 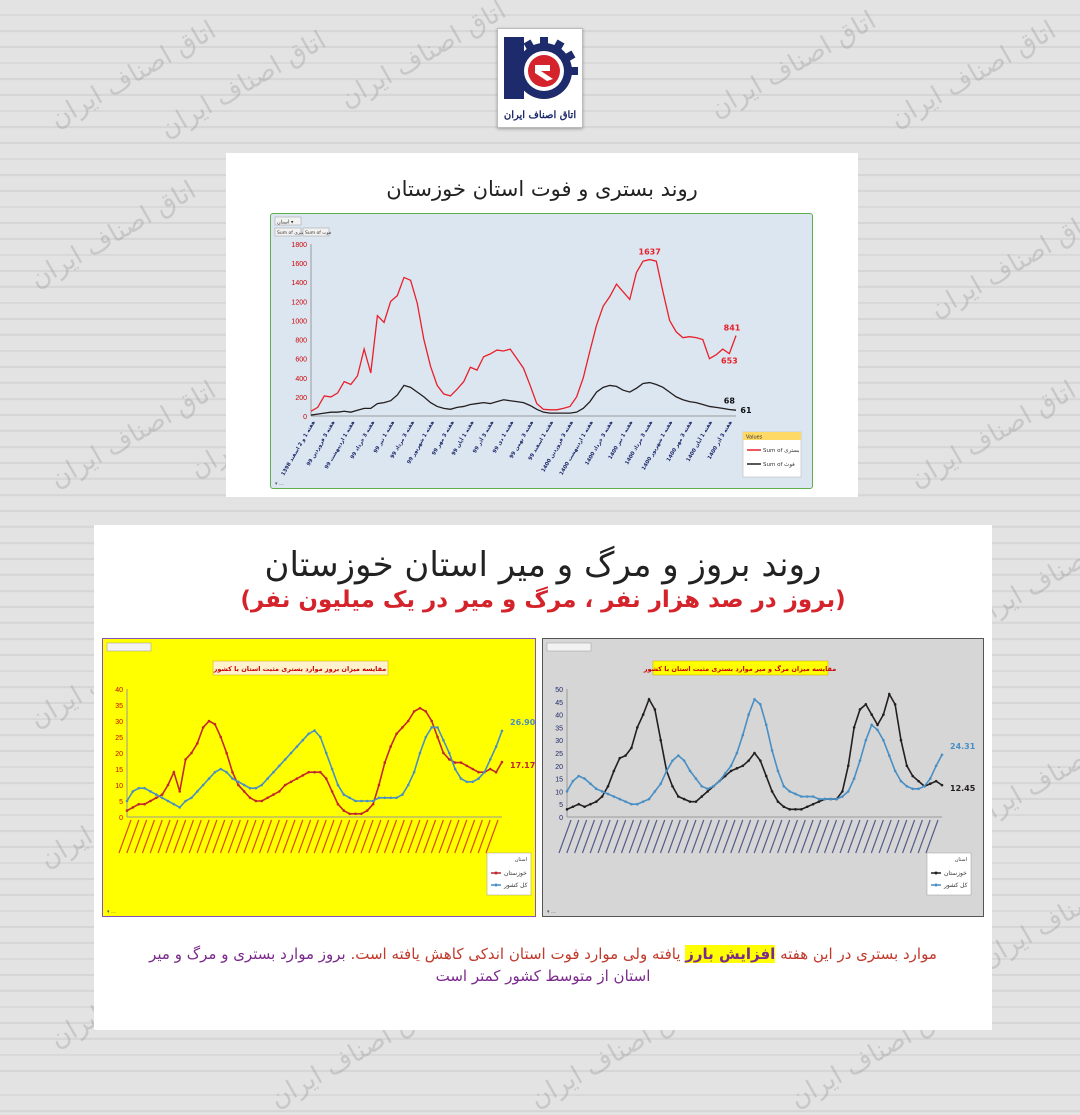 I want to click on field-button, so click(x=316, y=232).